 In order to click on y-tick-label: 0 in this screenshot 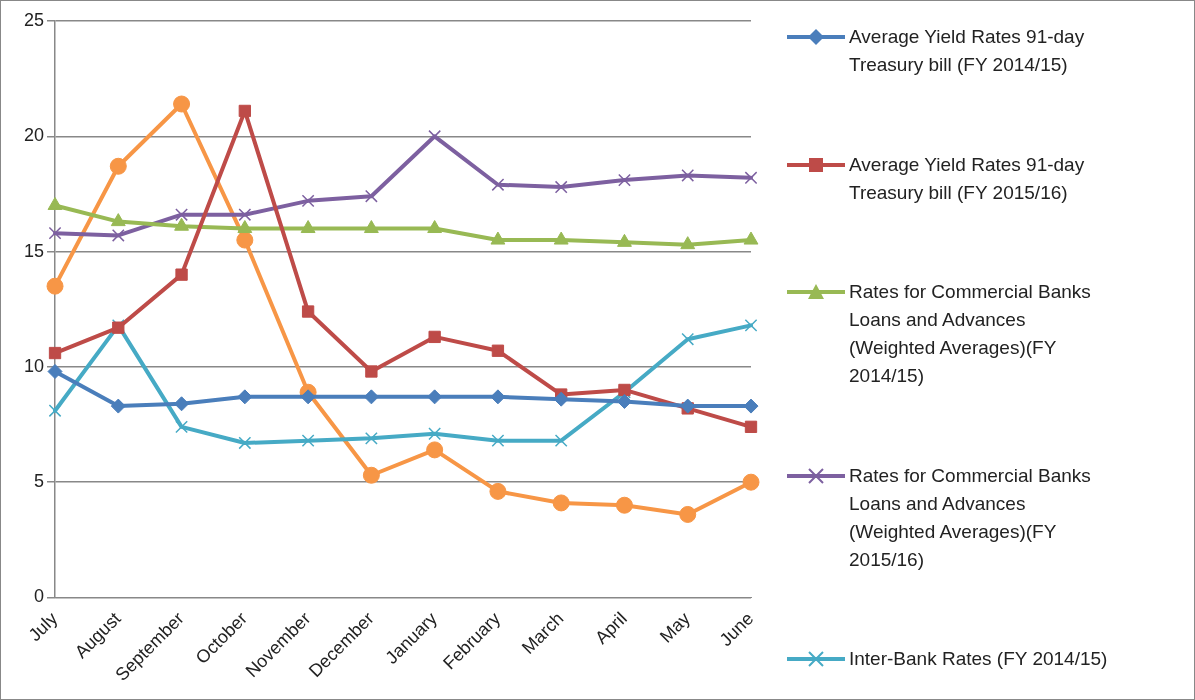, I will do `click(39, 596)`.